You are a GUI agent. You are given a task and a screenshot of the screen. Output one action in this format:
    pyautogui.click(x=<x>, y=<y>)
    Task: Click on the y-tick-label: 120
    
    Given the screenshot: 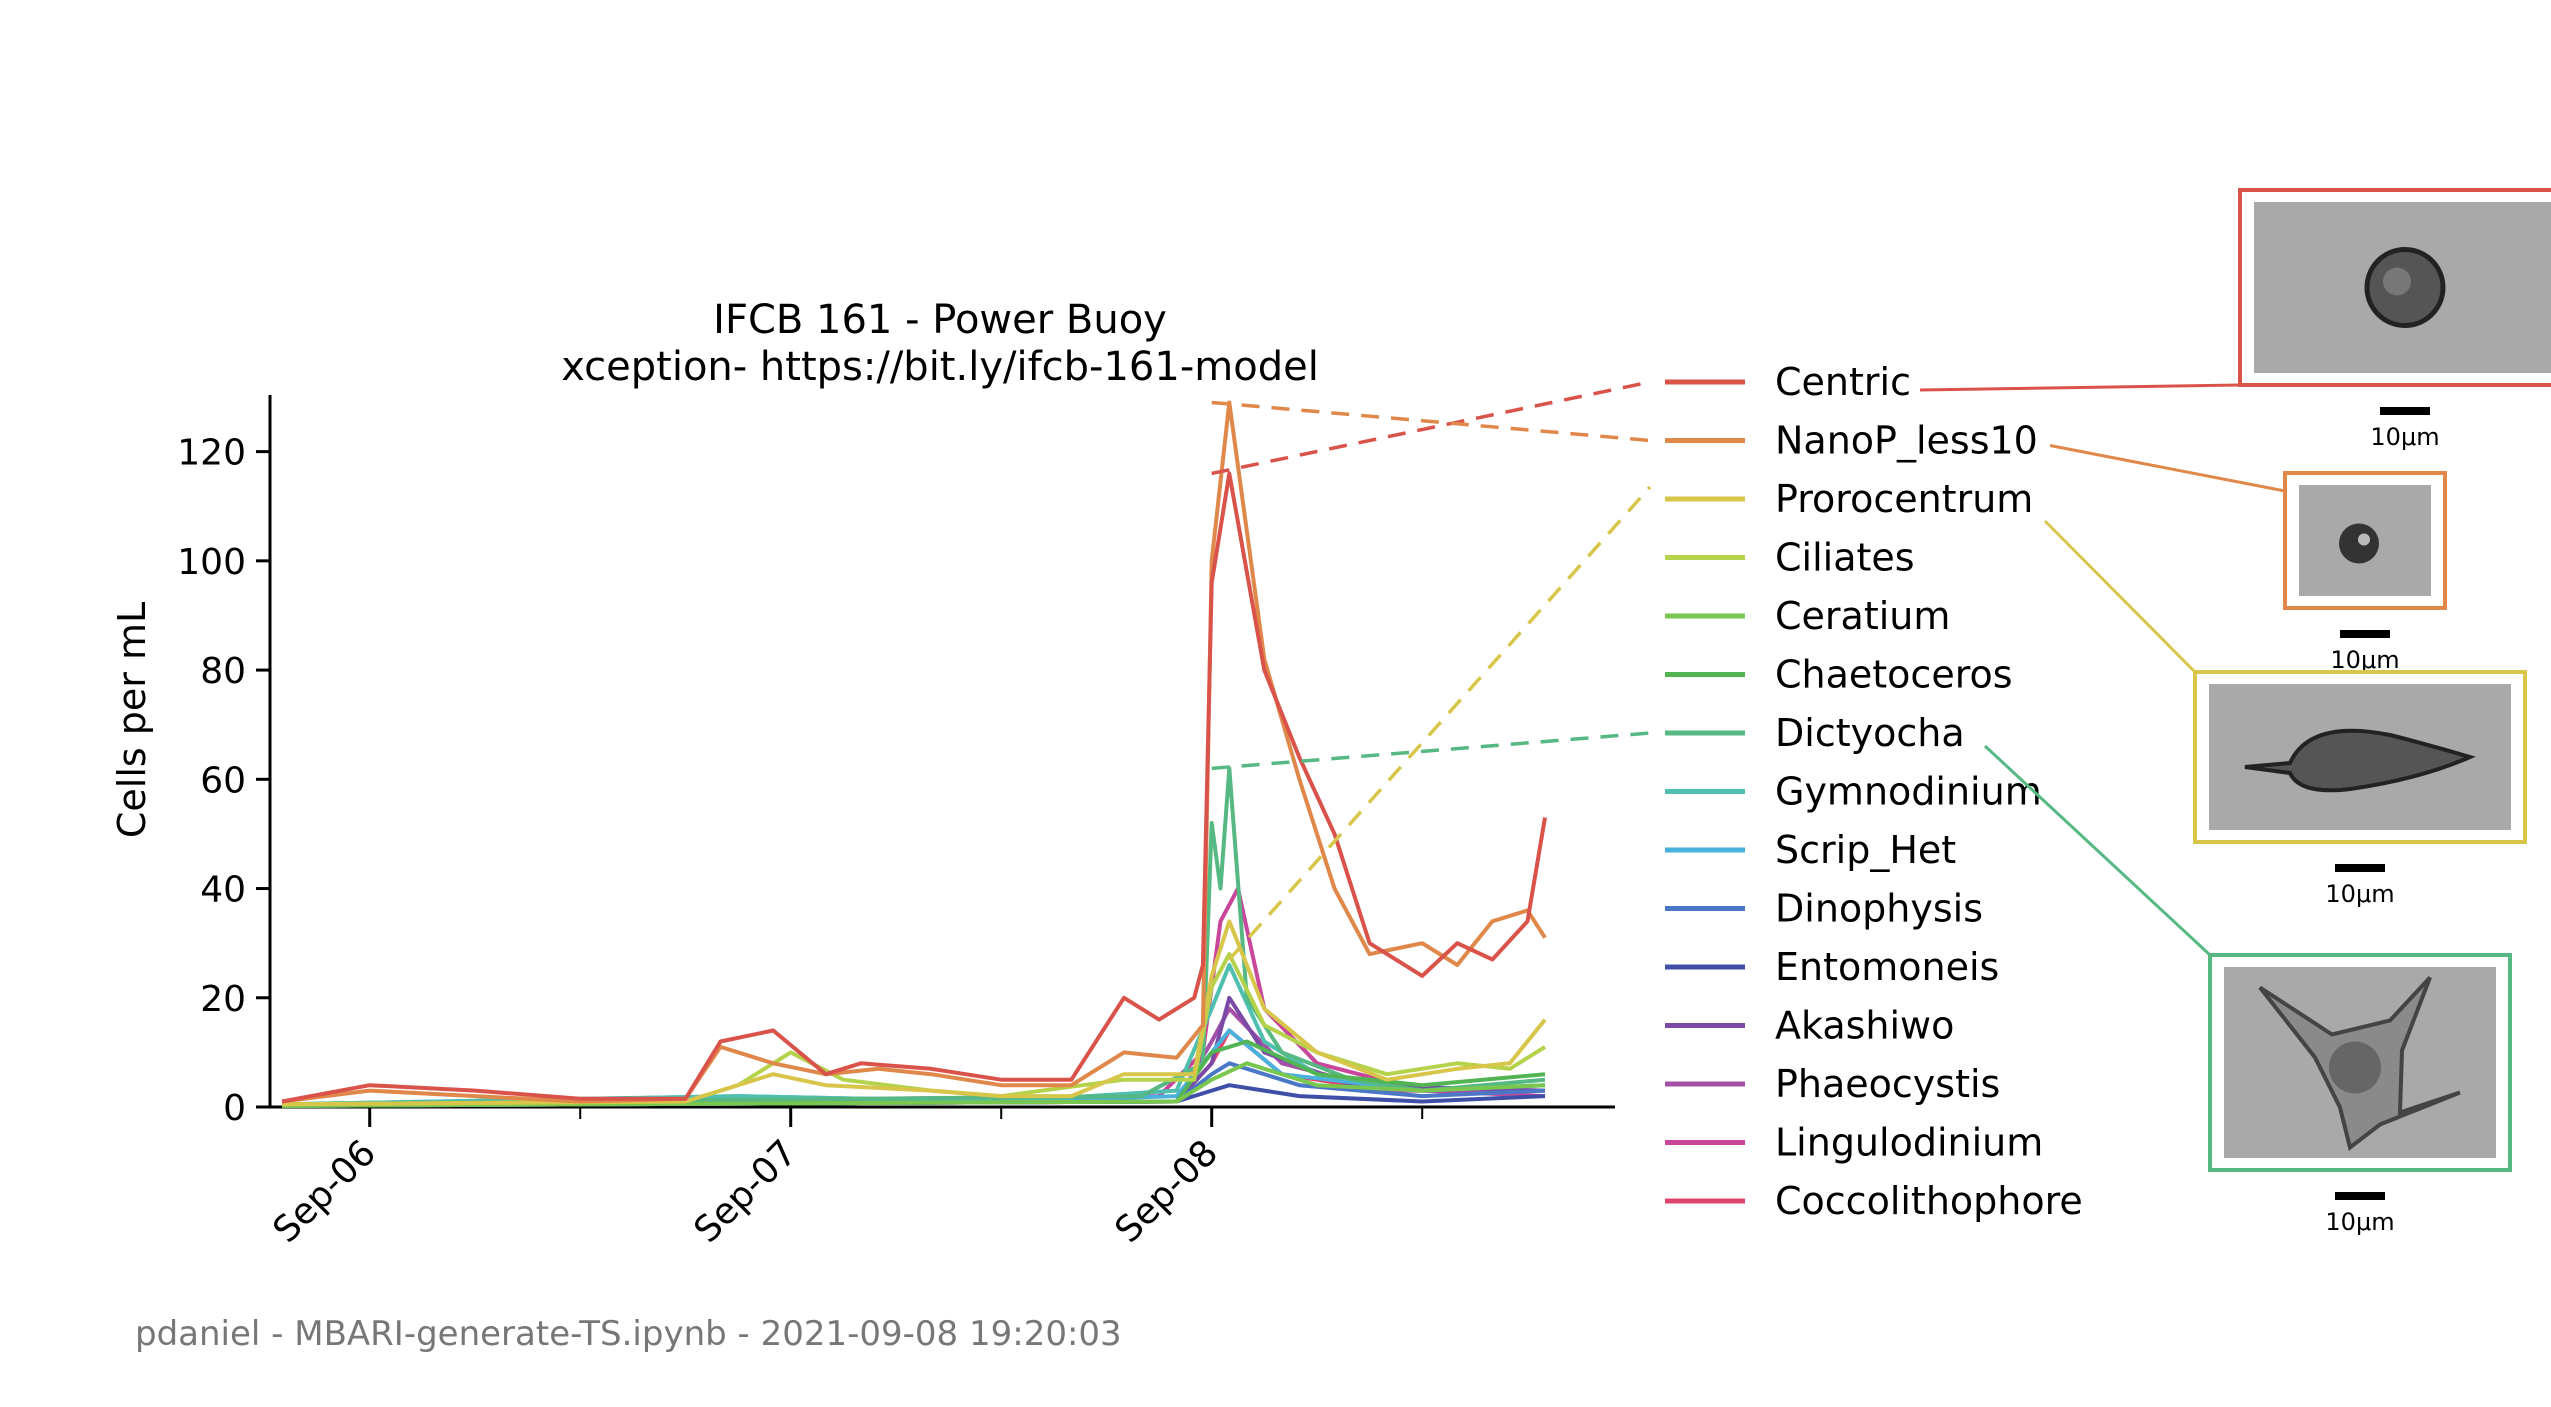 What is the action you would take?
    pyautogui.click(x=211, y=453)
    